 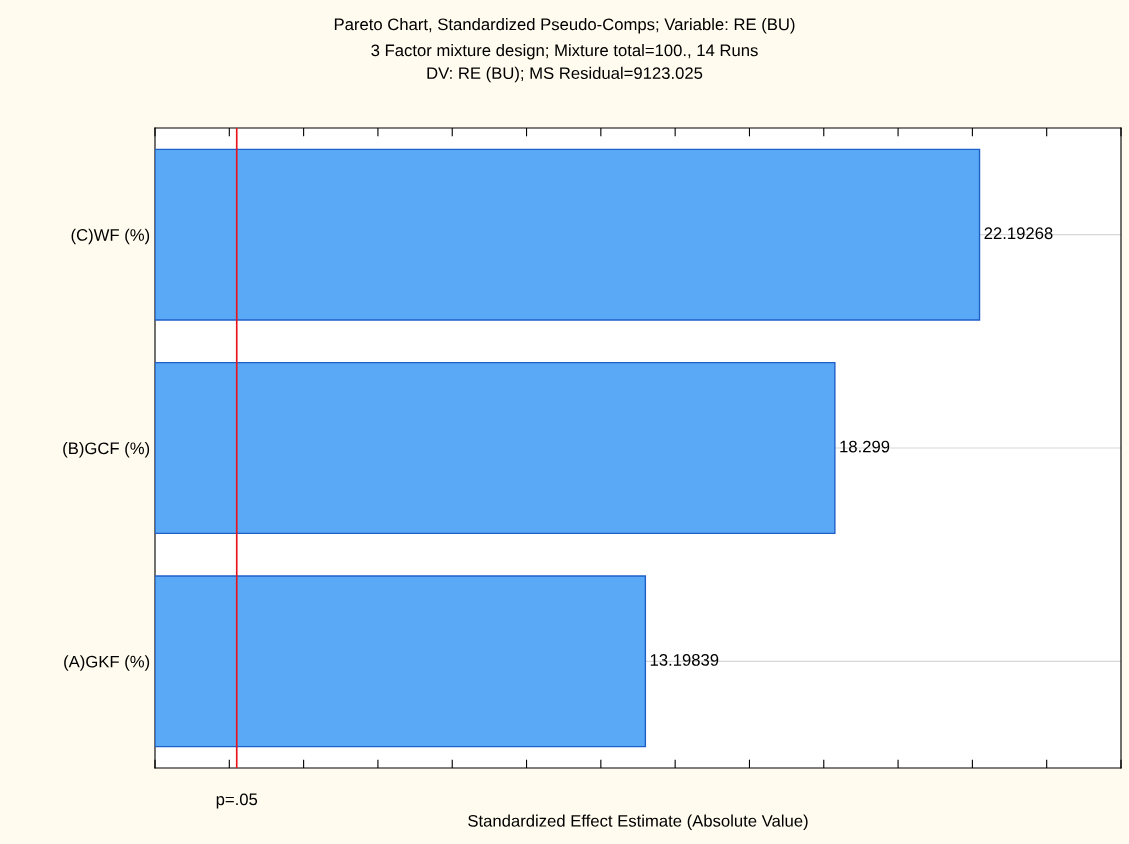 I want to click on ref-line-label: p=.05, so click(x=237, y=801).